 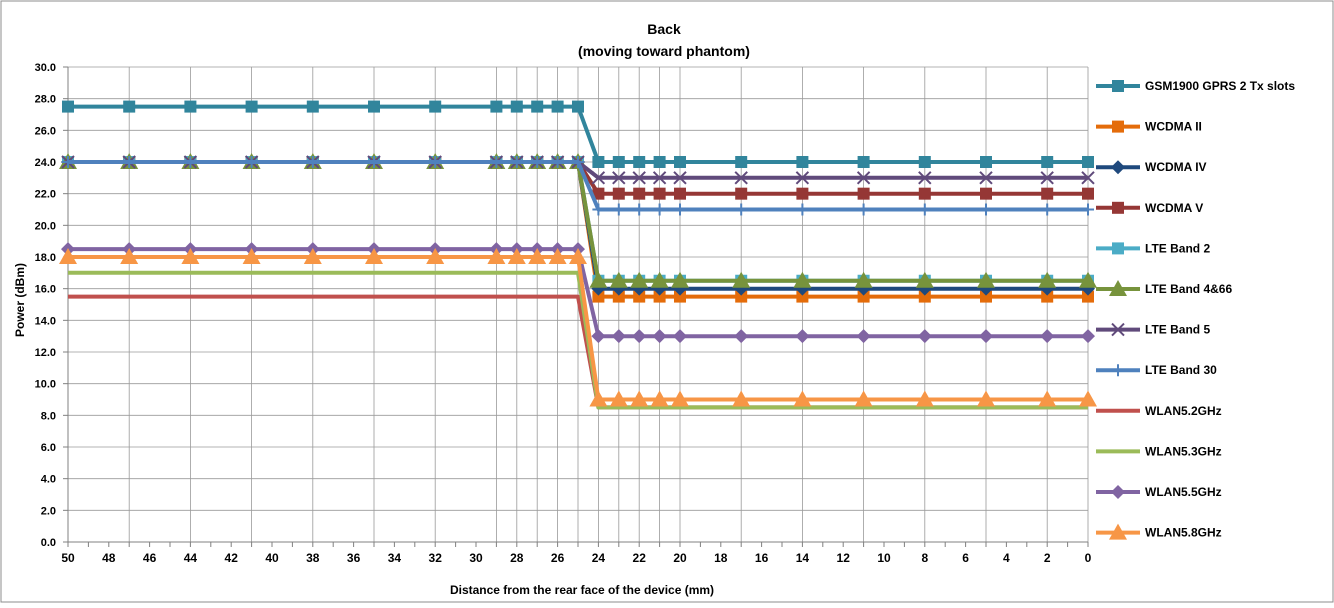 I want to click on legend-swatch-marker, so click(x=1118, y=207).